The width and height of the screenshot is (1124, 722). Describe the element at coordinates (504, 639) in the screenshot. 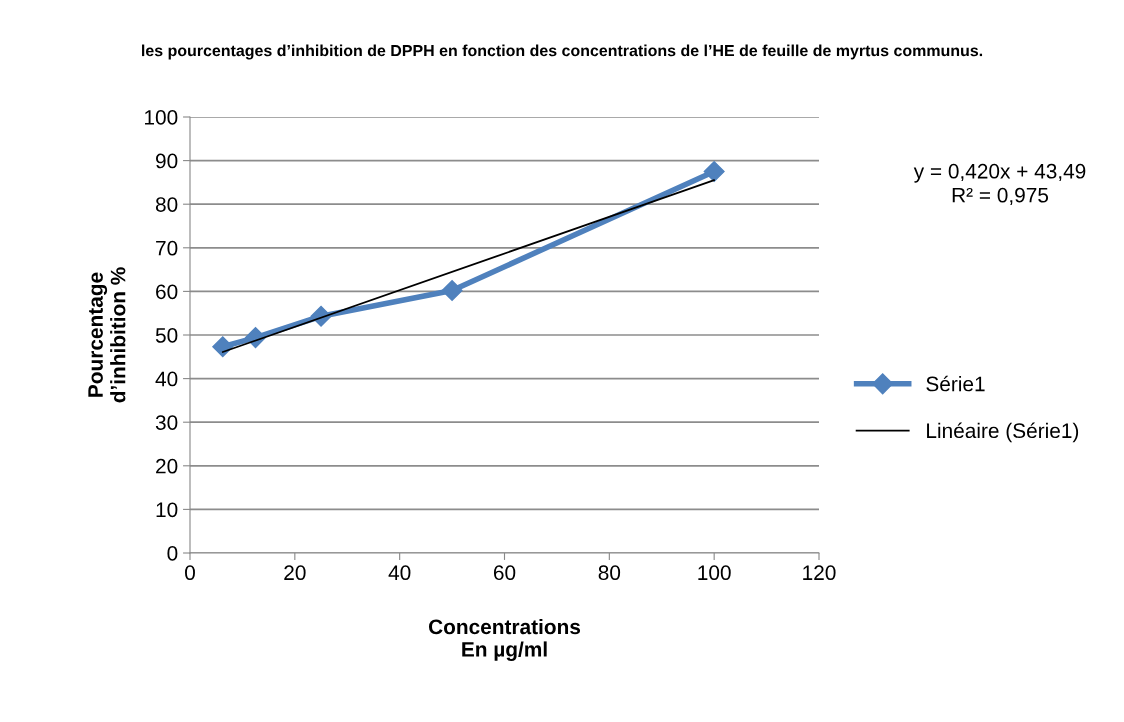

I see `x-axis-title: Concentrations En µg/ml` at that location.